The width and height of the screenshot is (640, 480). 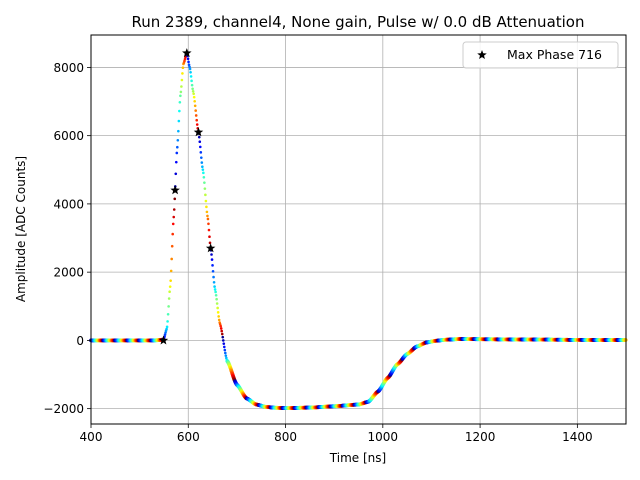 What do you see at coordinates (67, 238) in the screenshot?
I see `y-axis-ticks: −2000 0 2000 4000 6000 8000` at bounding box center [67, 238].